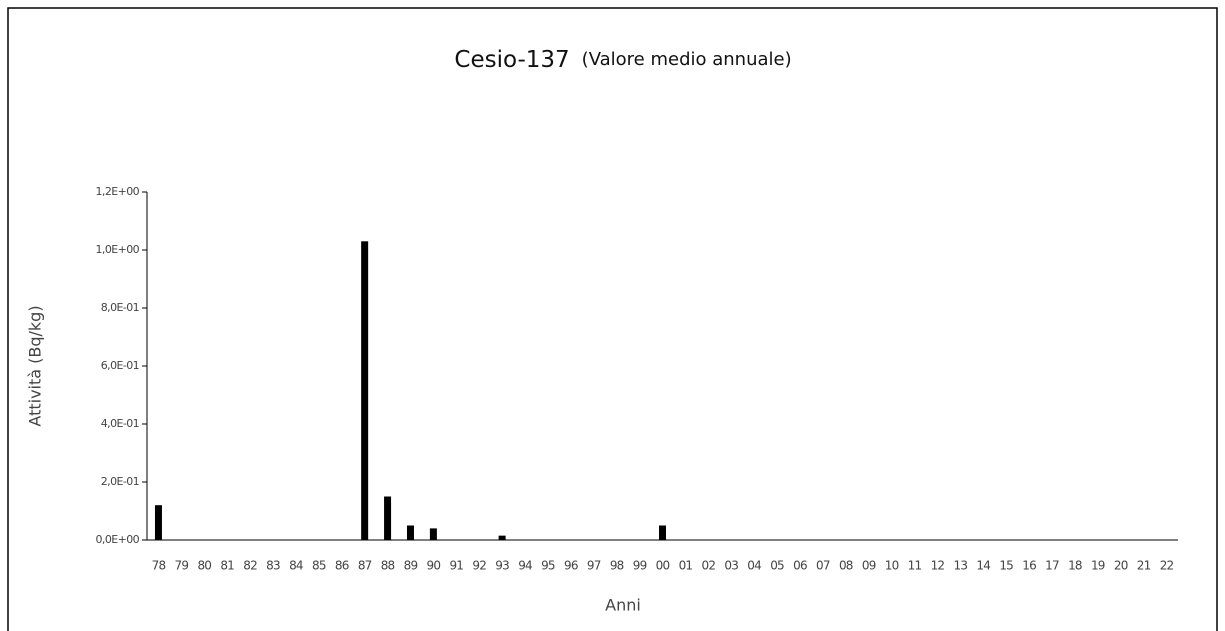 Image resolution: width=1225 pixels, height=631 pixels. Describe the element at coordinates (1075, 566) in the screenshot. I see `x-tick-label: 18` at that location.